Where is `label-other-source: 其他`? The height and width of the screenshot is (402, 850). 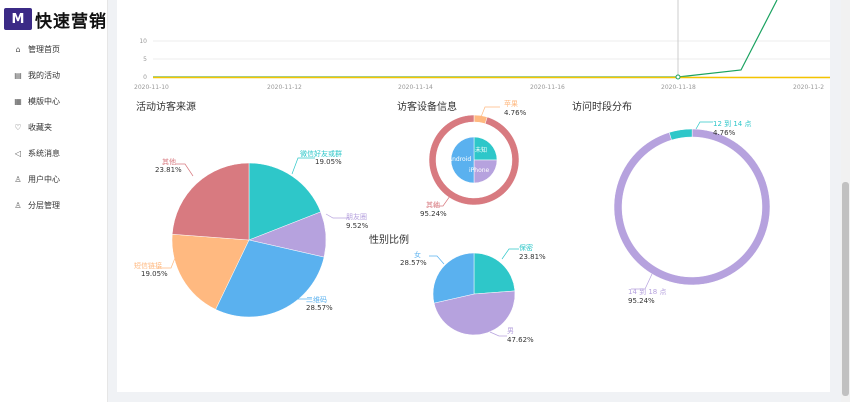
label-other-source: 其他 is located at coordinates (169, 162).